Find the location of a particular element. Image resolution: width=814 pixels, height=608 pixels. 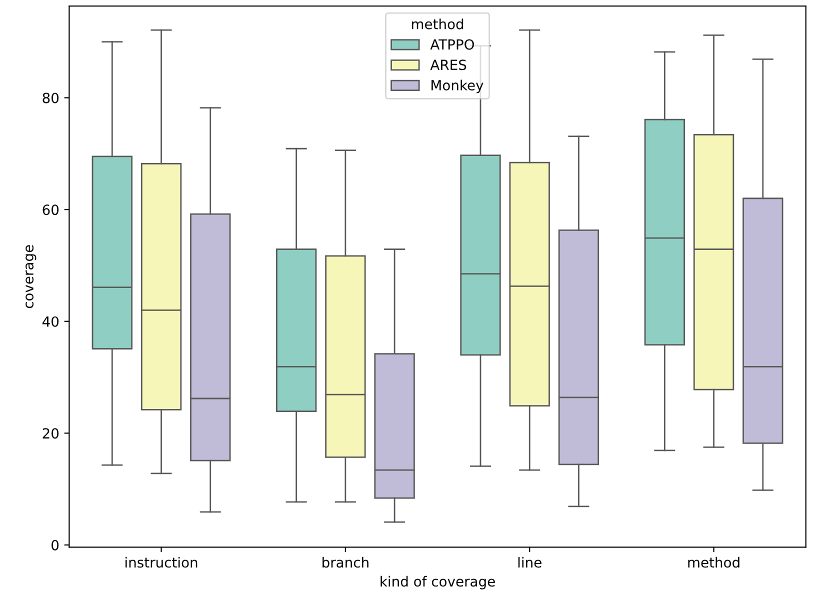

legend-label: ARES is located at coordinates (448, 65).